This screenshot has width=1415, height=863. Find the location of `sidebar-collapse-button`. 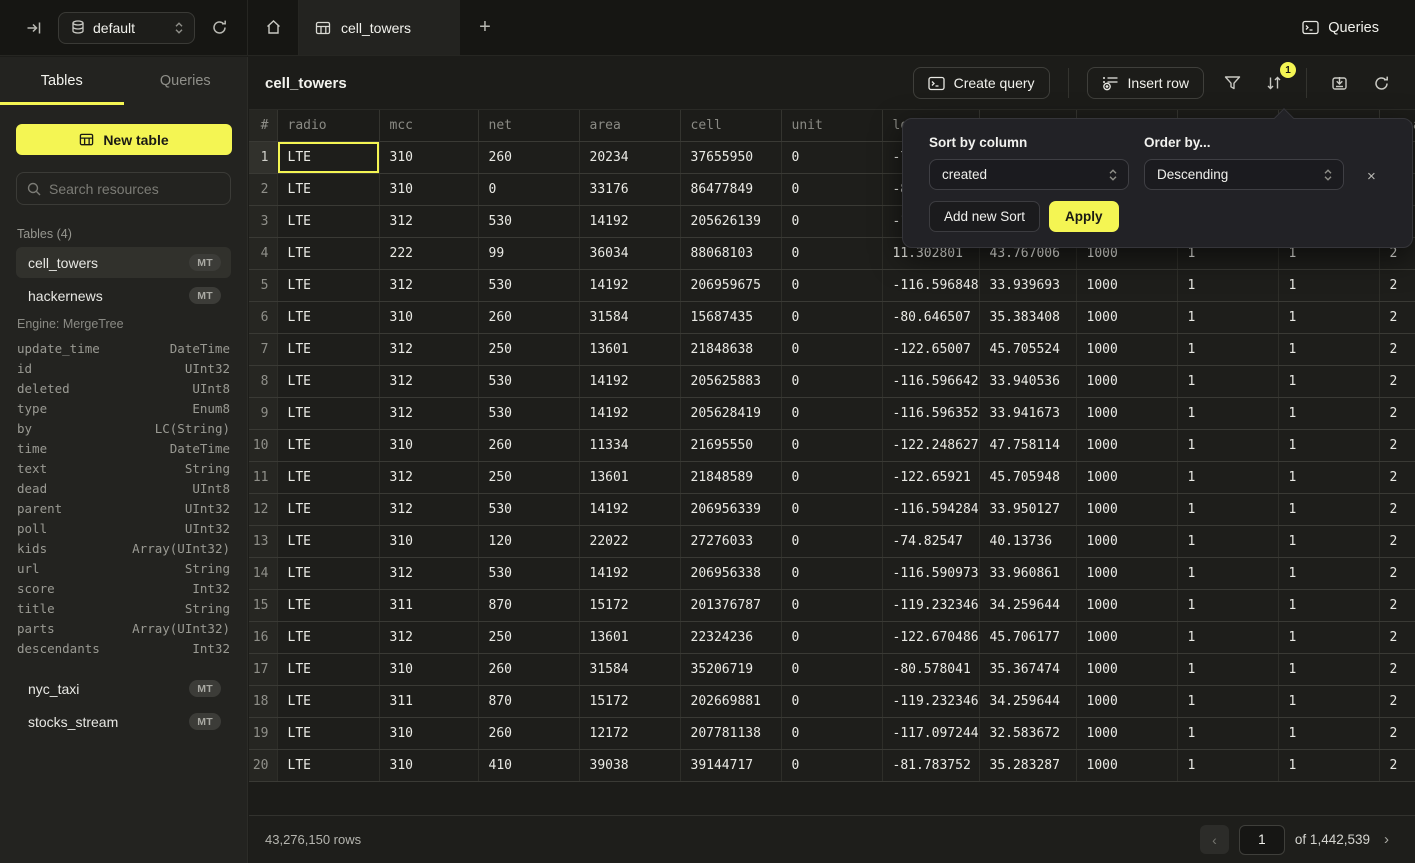

sidebar-collapse-button is located at coordinates (34, 28).